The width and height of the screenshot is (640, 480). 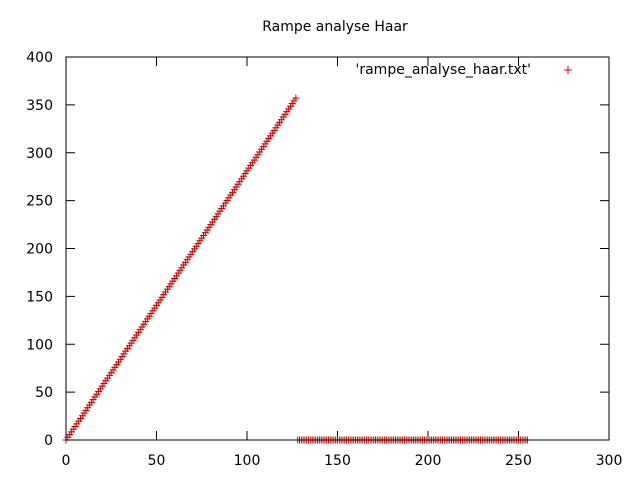 What do you see at coordinates (335, 27) in the screenshot?
I see `chart-title: Rampe analyse Haar` at bounding box center [335, 27].